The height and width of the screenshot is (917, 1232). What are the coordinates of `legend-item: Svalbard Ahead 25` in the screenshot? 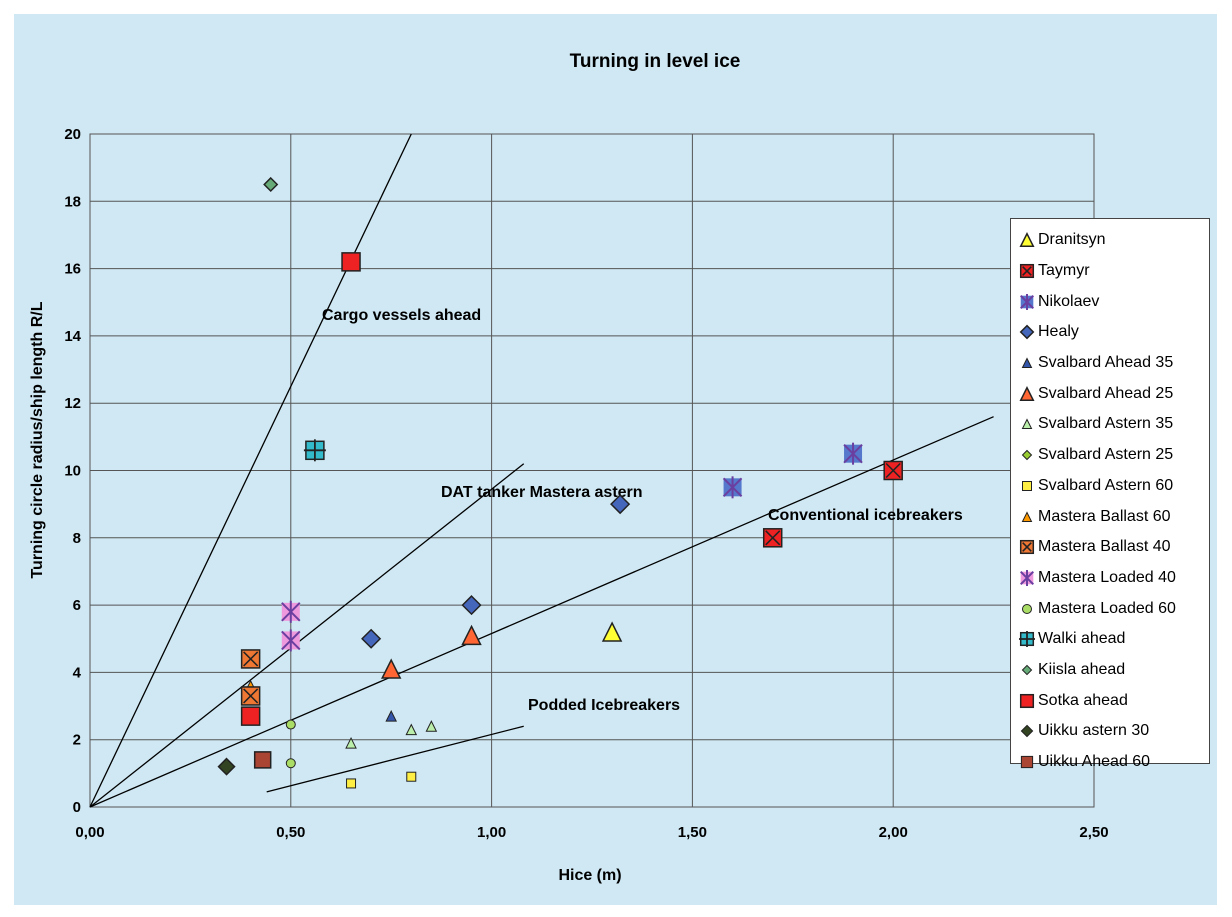 It's located at (1111, 393).